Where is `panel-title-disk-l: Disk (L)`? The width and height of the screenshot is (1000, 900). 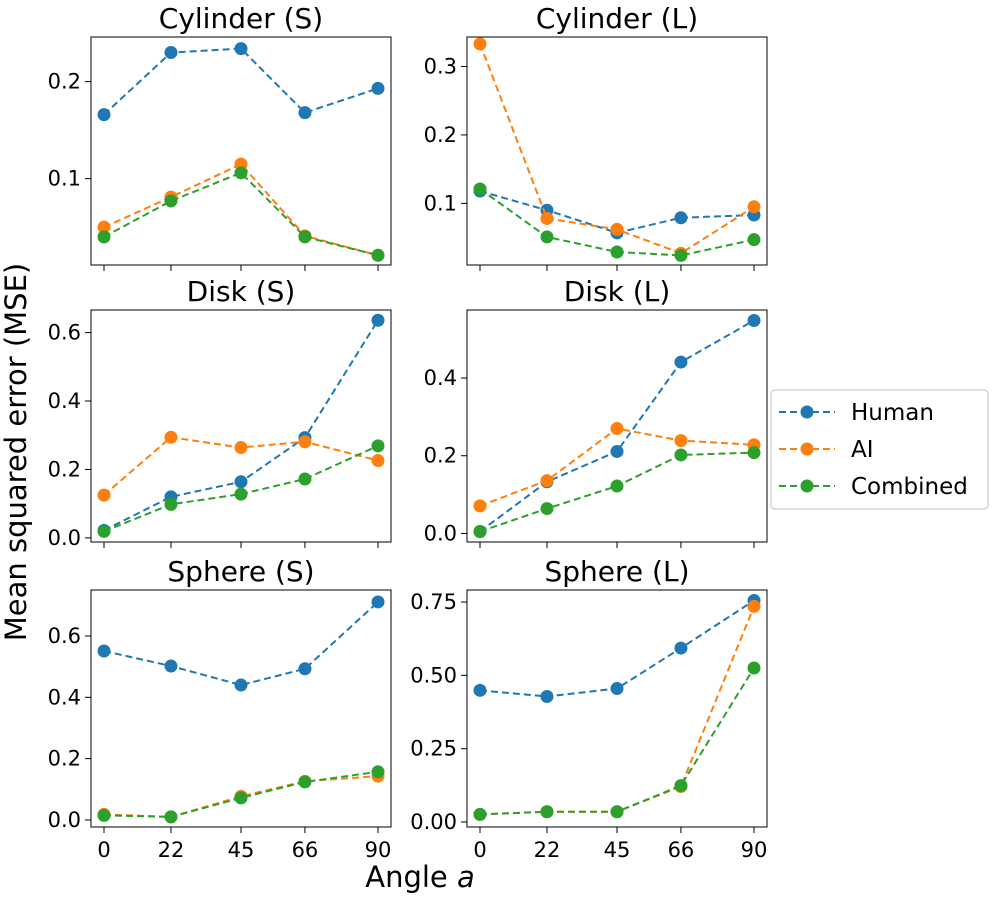
panel-title-disk-l: Disk (L) is located at coordinates (617, 291).